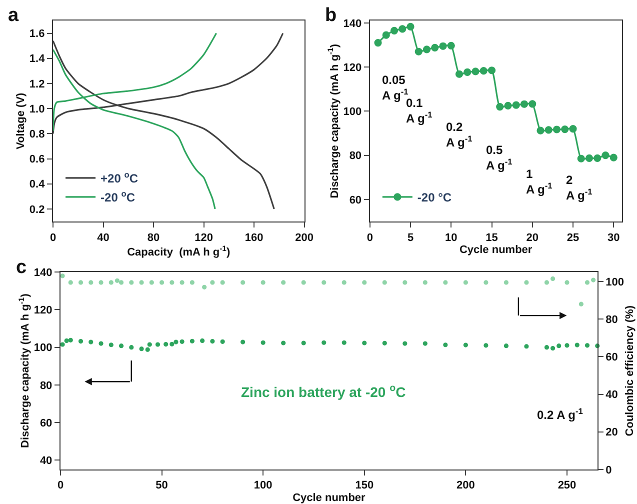 Image resolution: width=637 pixels, height=504 pixels. What do you see at coordinates (254, 238) in the screenshot?
I see `x-tick-label: 160` at bounding box center [254, 238].